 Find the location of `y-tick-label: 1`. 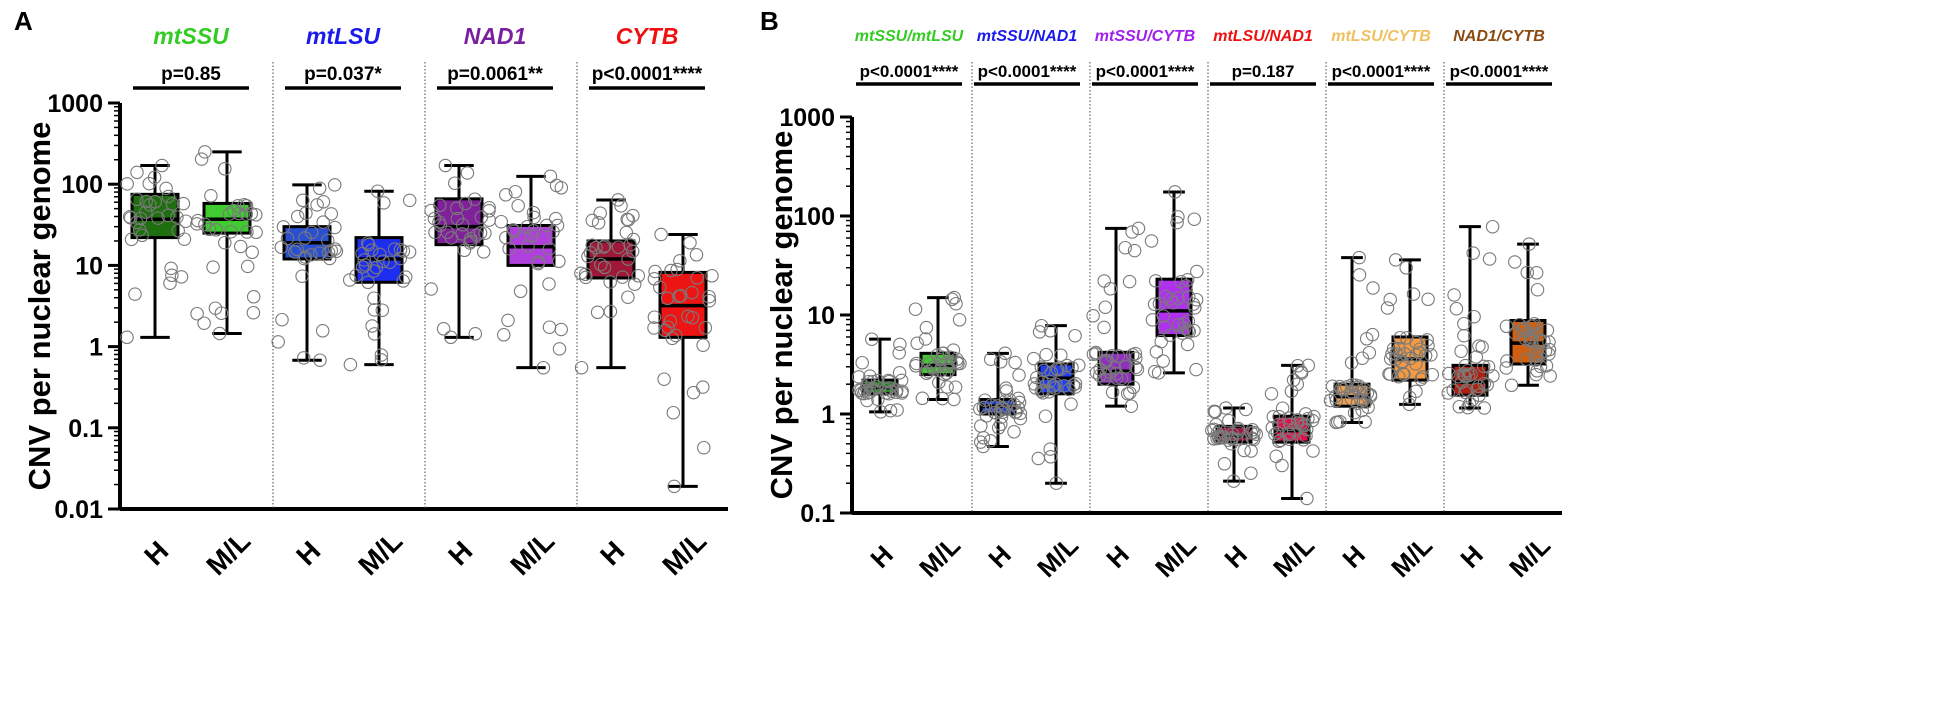

y-tick-label: 1 is located at coordinates (96, 348).